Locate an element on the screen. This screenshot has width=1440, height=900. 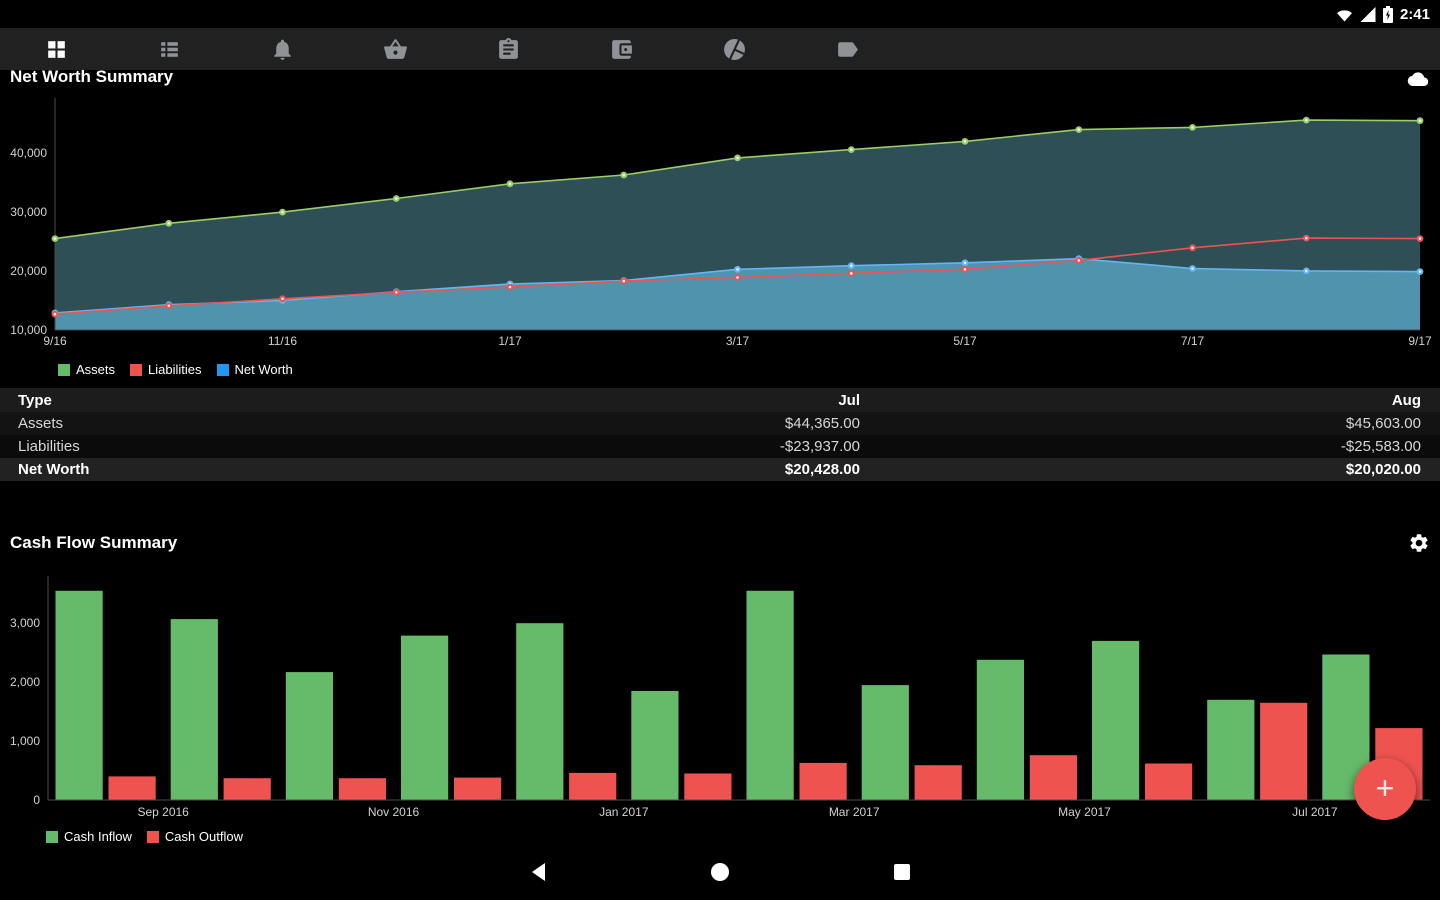
app-toolbar is located at coordinates (720, 49).